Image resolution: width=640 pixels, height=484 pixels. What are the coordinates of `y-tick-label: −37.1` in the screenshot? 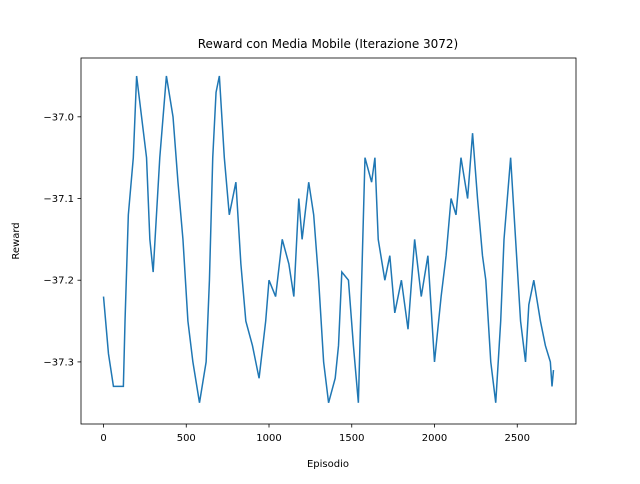 It's located at (58, 199).